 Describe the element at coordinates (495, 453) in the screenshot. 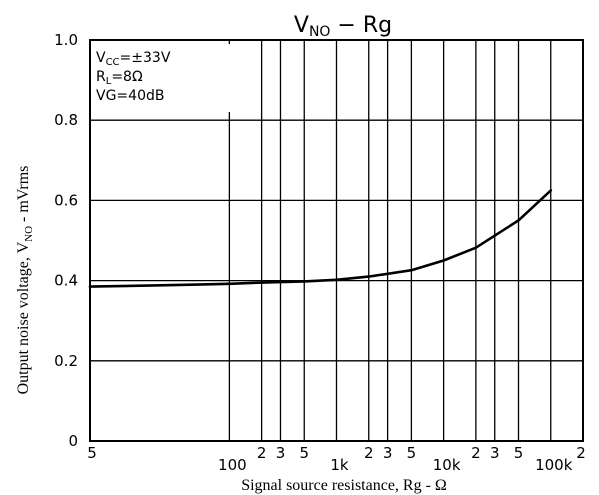

I see `x-minor-tick-label-8: 3` at that location.